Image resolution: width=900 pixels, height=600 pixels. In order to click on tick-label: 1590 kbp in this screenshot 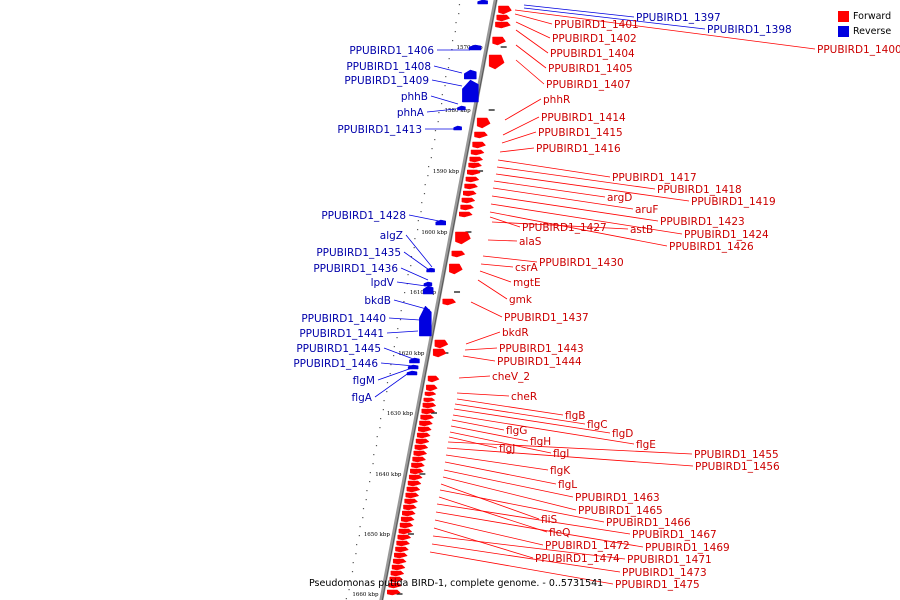, I will do `click(446, 172)`.